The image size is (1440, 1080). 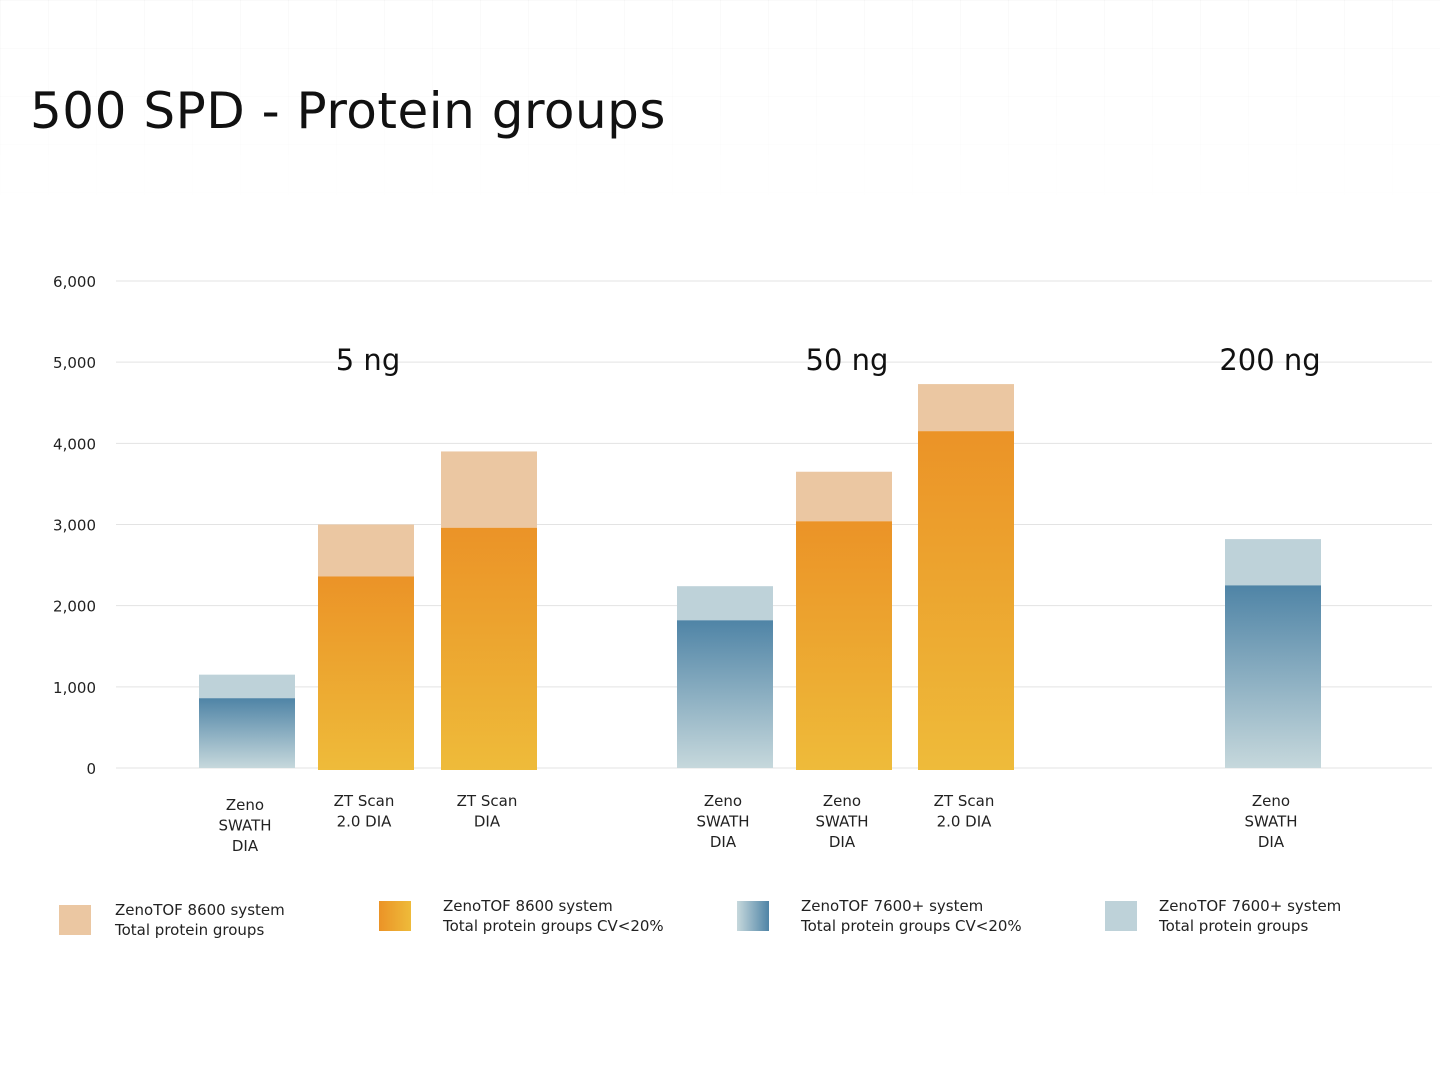 I want to click on y-tick-label: 1,000, so click(x=74, y=688).